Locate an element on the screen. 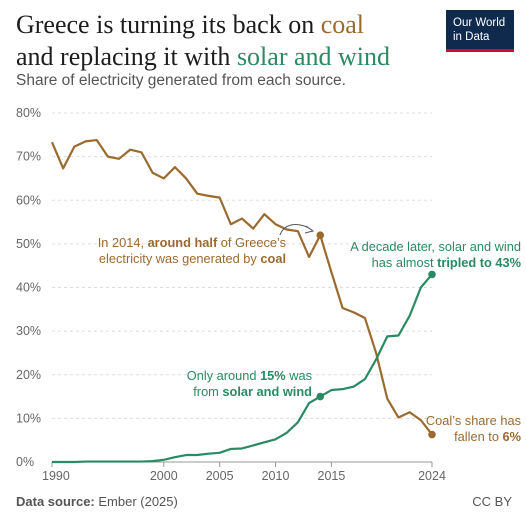  annotation-sw-2024-line2: has almost tripled to 43% is located at coordinates (447, 262).